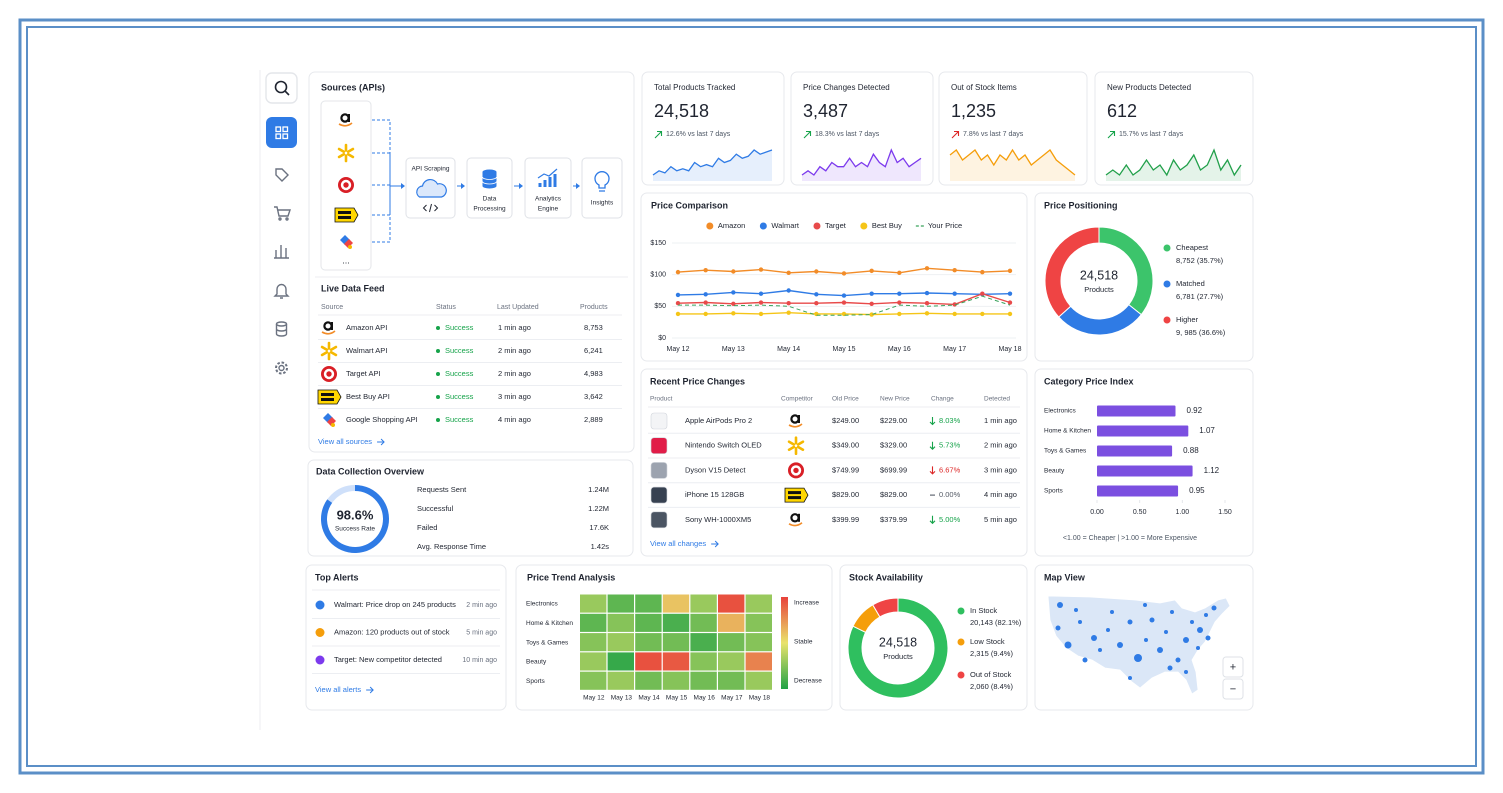 Image resolution: width=1503 pixels, height=793 pixels. Describe the element at coordinates (973, 111) in the screenshot. I see `kpi-value: 1,235` at that location.